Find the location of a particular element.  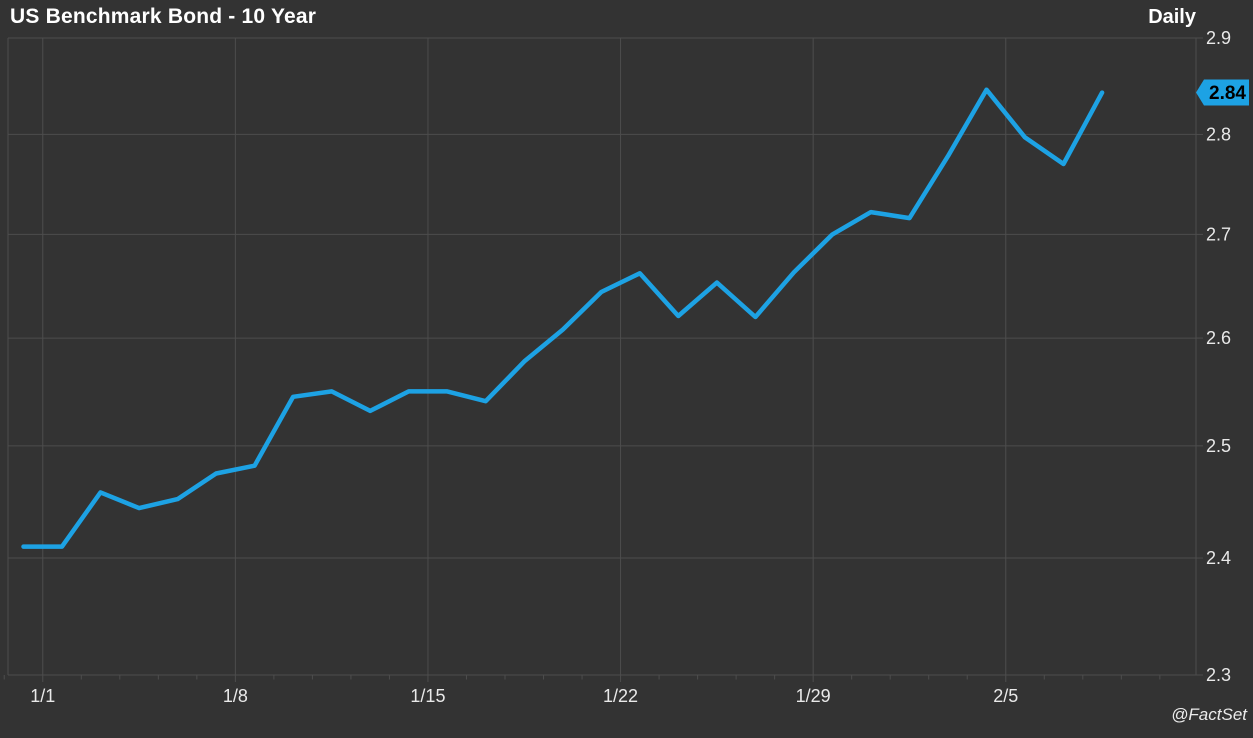

x-tick-label: 1/15 is located at coordinates (427, 696).